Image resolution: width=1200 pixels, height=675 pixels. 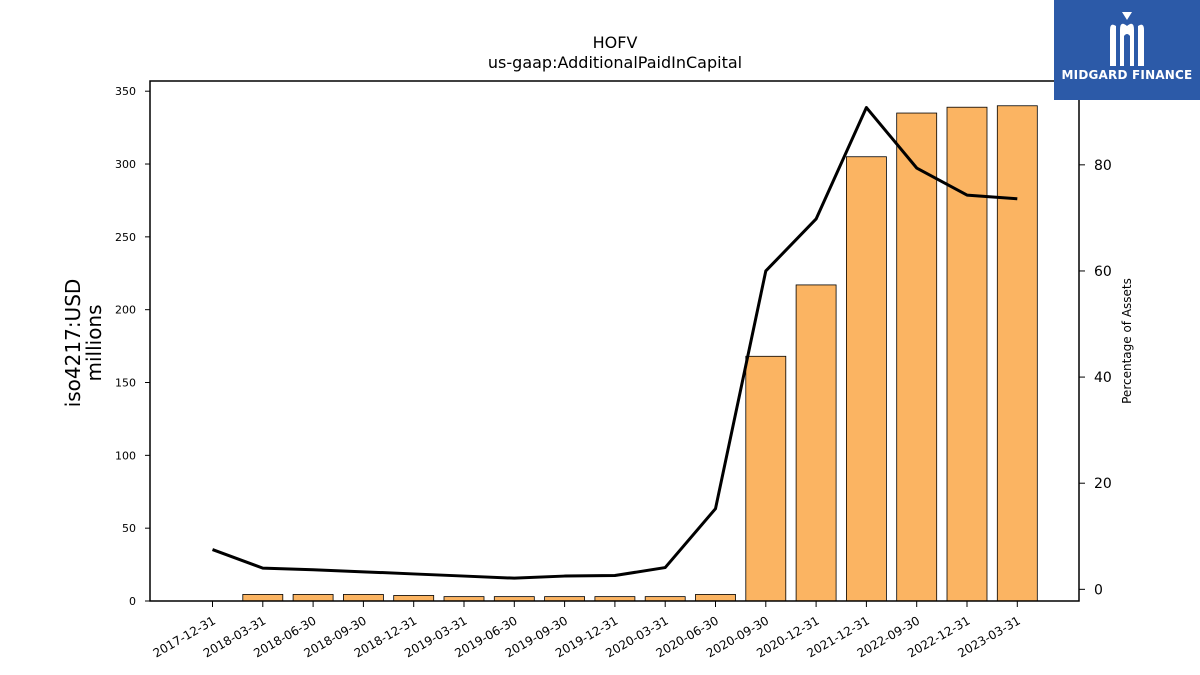 What do you see at coordinates (125, 237) in the screenshot?
I see `y-tick-label: 250` at bounding box center [125, 237].